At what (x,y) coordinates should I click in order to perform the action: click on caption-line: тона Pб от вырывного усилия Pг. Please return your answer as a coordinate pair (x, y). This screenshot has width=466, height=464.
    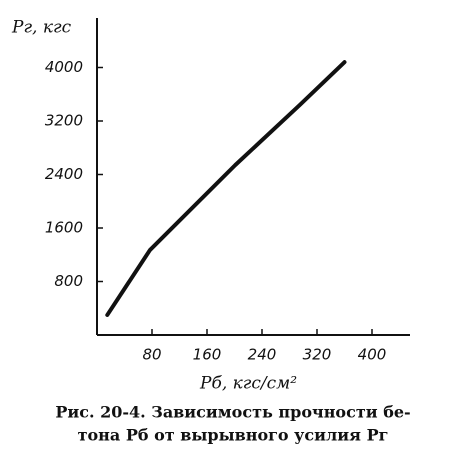
    Looking at the image, I should click on (233, 435).